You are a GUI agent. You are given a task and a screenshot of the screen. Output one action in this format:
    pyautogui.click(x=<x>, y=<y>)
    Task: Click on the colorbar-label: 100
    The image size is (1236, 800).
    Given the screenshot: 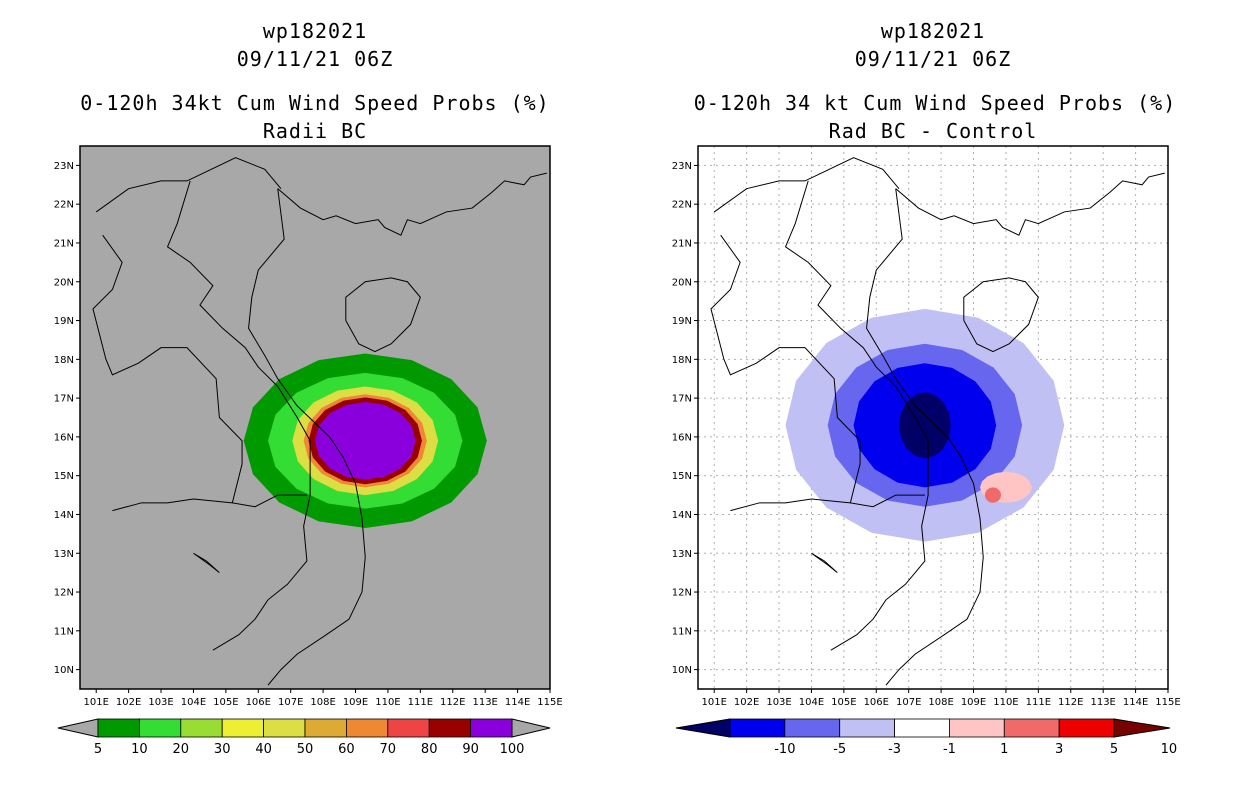 What is the action you would take?
    pyautogui.click(x=512, y=749)
    